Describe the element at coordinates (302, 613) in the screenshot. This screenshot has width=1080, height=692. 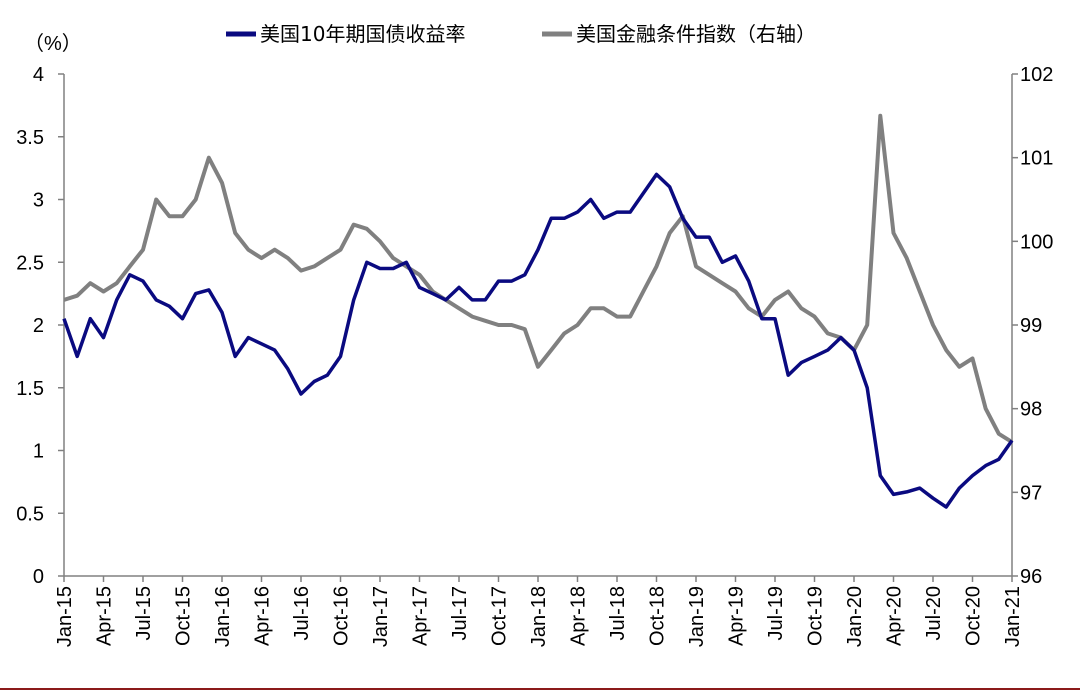
I see `x-tick-label: Jul-16` at that location.